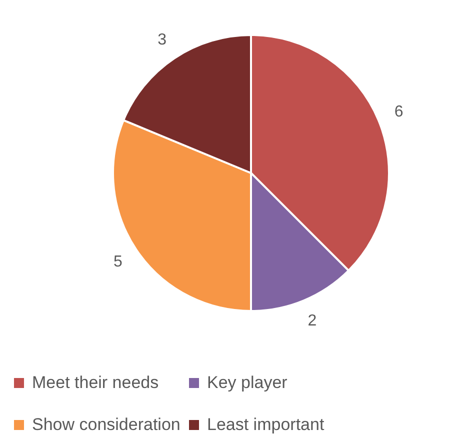  I want to click on legend-label: Least important, so click(265, 425).